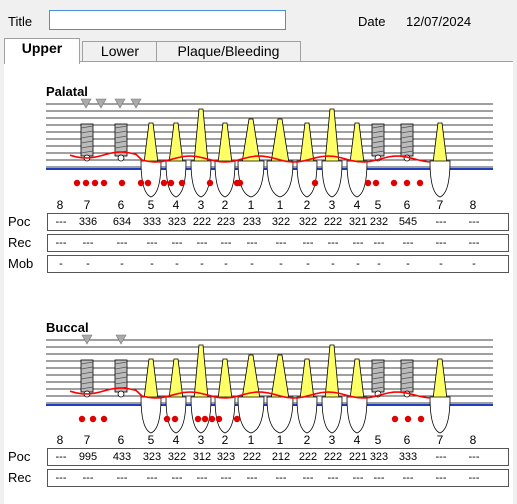 This screenshot has width=517, height=504. What do you see at coordinates (120, 103) in the screenshot?
I see `implant-marker-icon` at bounding box center [120, 103].